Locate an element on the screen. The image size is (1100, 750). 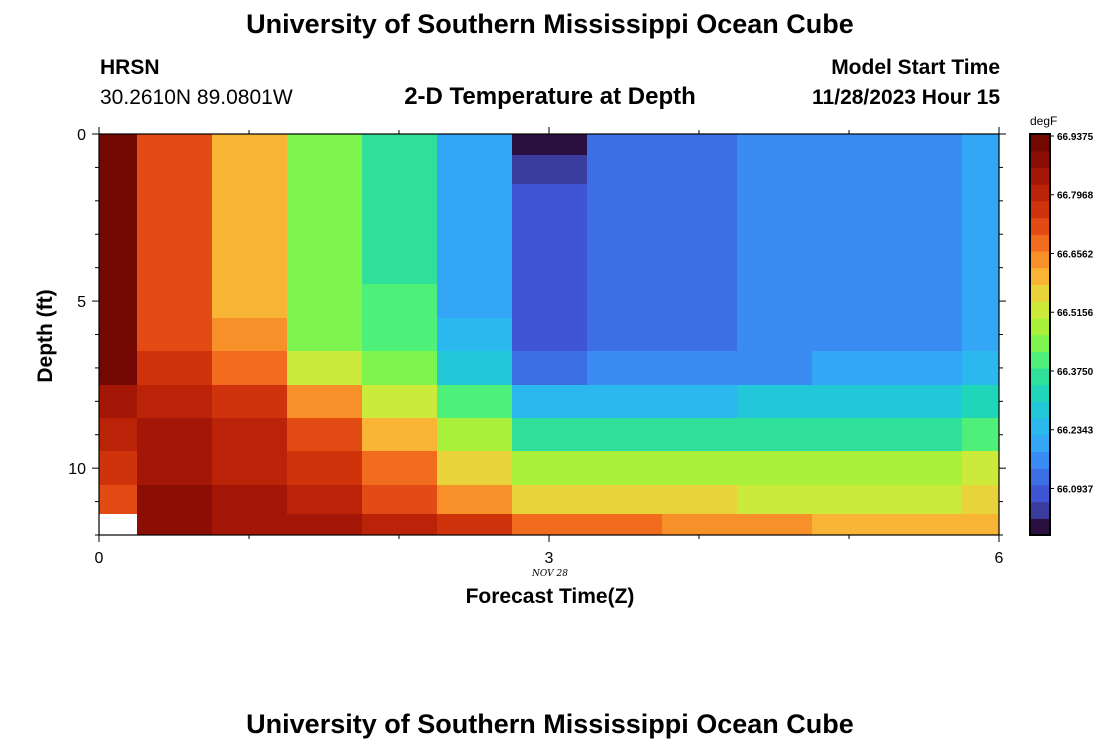
colorbar-unit: degF is located at coordinates (1044, 121).